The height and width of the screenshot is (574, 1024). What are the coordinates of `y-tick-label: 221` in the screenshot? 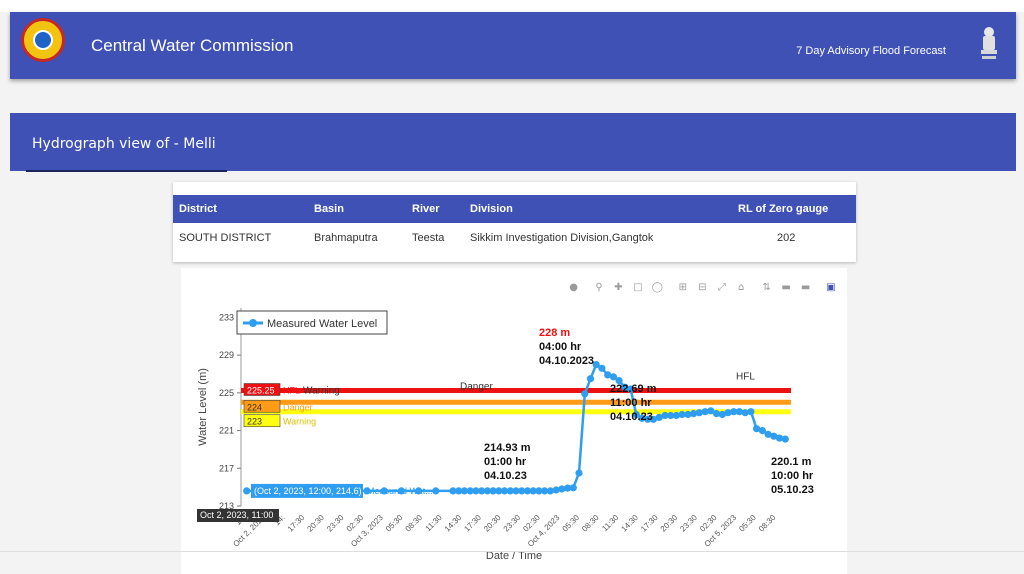 It's located at (226, 431).